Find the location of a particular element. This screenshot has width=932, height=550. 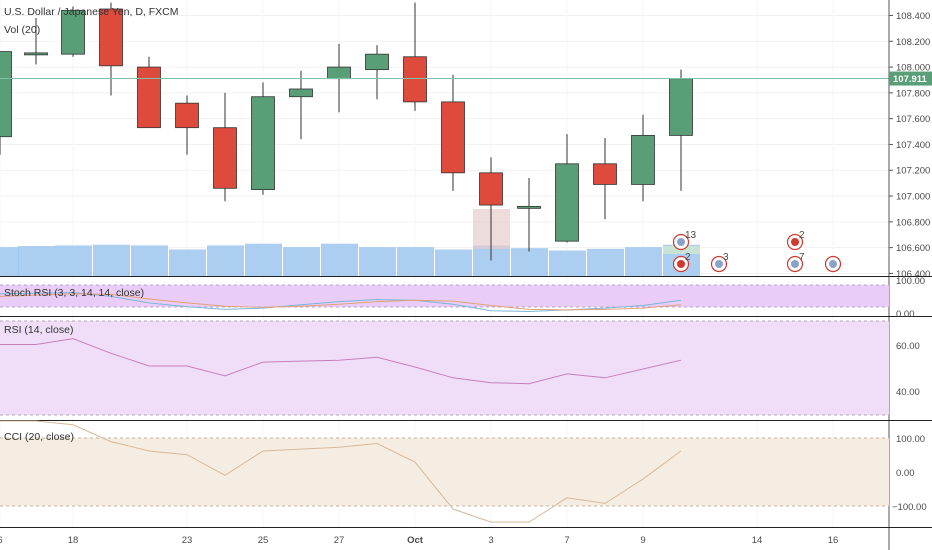

price-tick-label: 108.000 is located at coordinates (913, 68).